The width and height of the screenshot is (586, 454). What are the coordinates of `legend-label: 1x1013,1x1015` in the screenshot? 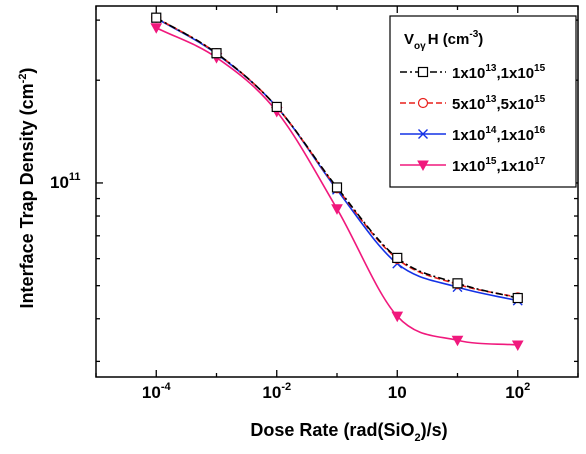 It's located at (499, 72).